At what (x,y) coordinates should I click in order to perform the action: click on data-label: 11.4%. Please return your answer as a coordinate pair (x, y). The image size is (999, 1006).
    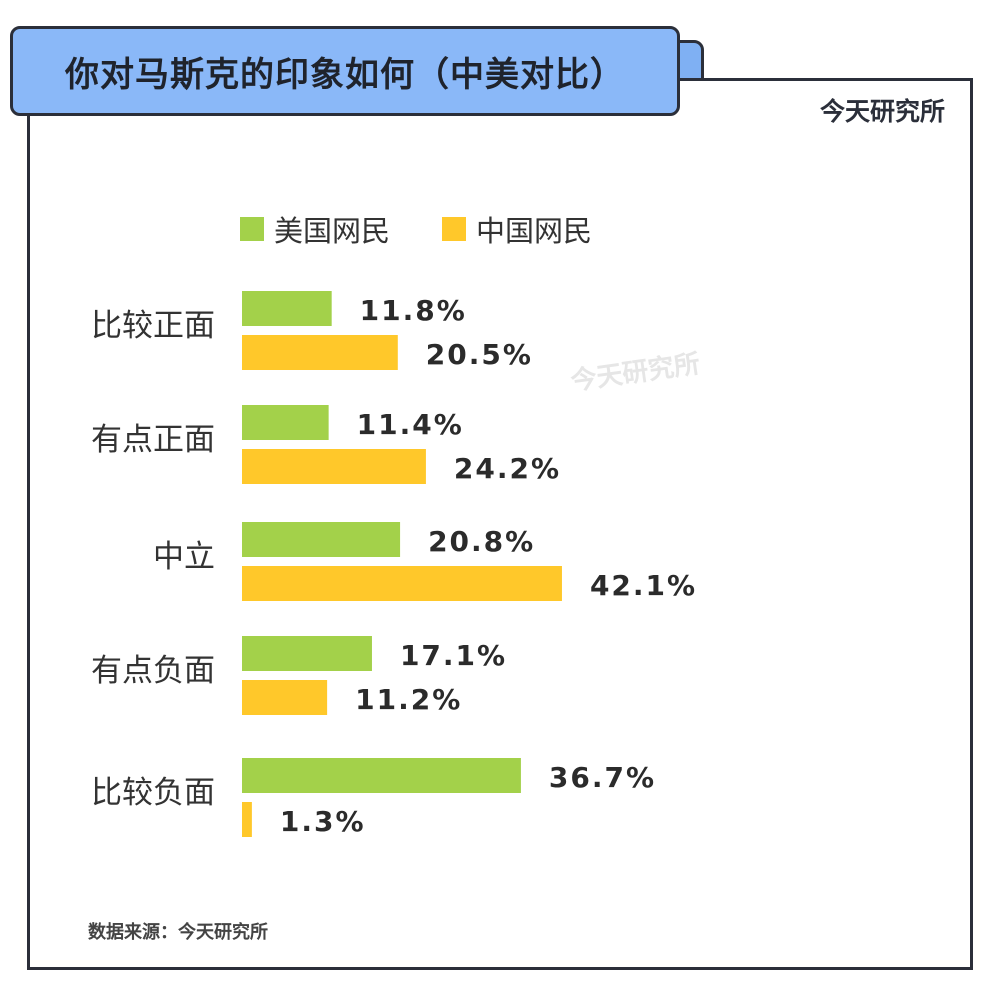
    Looking at the image, I should click on (410, 424).